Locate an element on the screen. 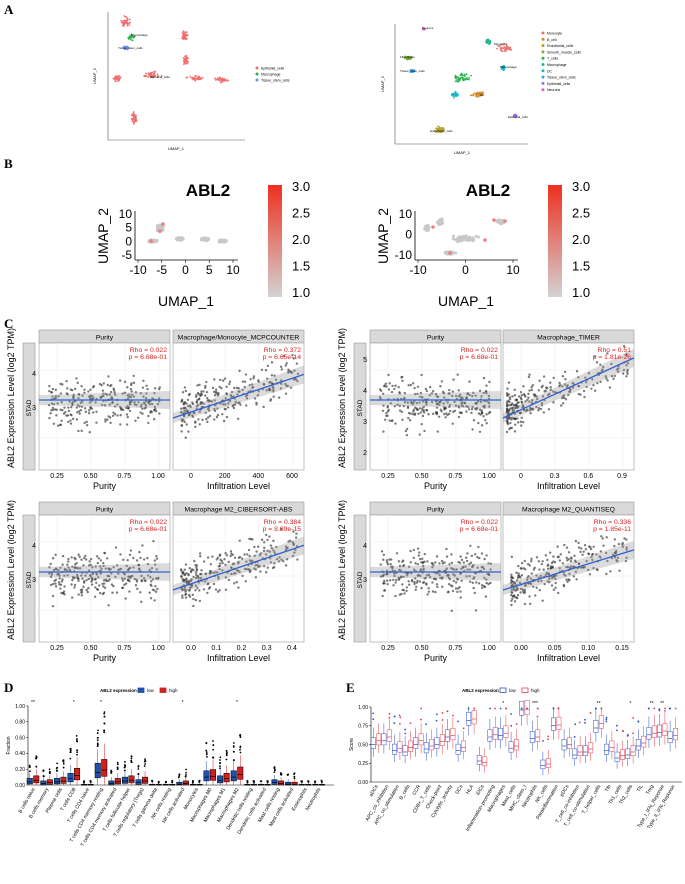 This screenshot has width=685, height=884. scatter-xlabel: Purity is located at coordinates (105, 486).